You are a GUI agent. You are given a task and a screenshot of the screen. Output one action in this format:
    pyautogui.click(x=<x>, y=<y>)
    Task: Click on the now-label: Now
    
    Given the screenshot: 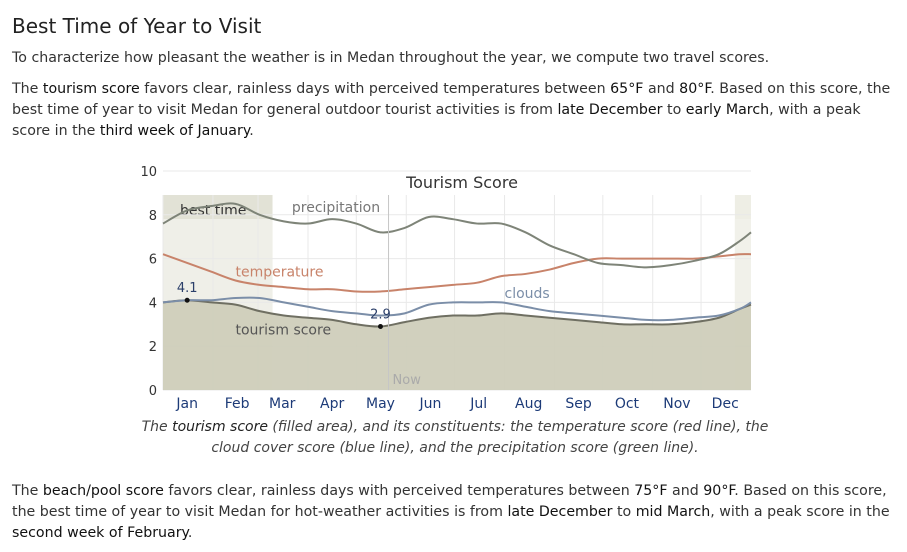 What is the action you would take?
    pyautogui.click(x=407, y=380)
    